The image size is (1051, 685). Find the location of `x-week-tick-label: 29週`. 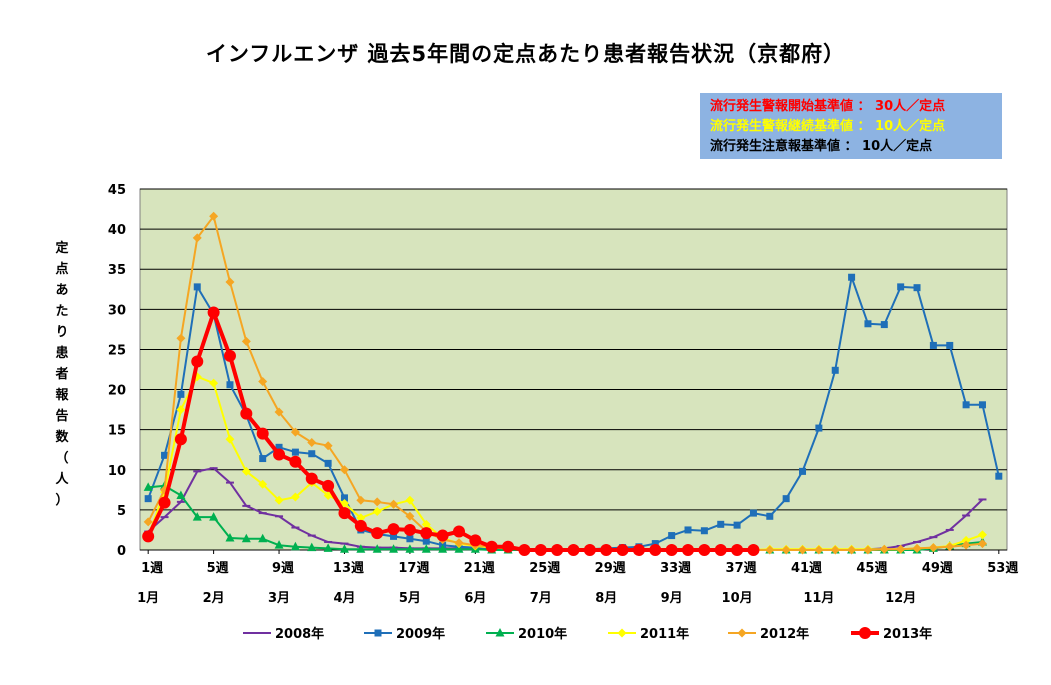

x-week-tick-label: 29週 is located at coordinates (610, 568).